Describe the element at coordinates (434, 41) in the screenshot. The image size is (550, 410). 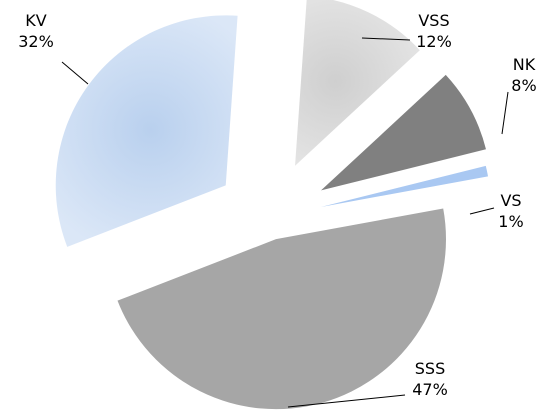
I see `slice-value-vss: 12%` at that location.